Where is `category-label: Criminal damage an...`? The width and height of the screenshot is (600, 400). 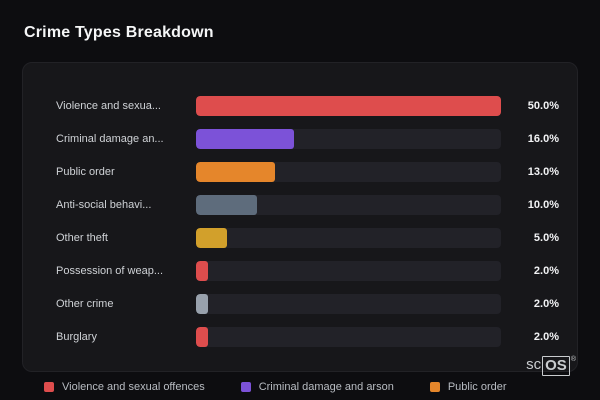 category-label: Criminal damage an... is located at coordinates (110, 138).